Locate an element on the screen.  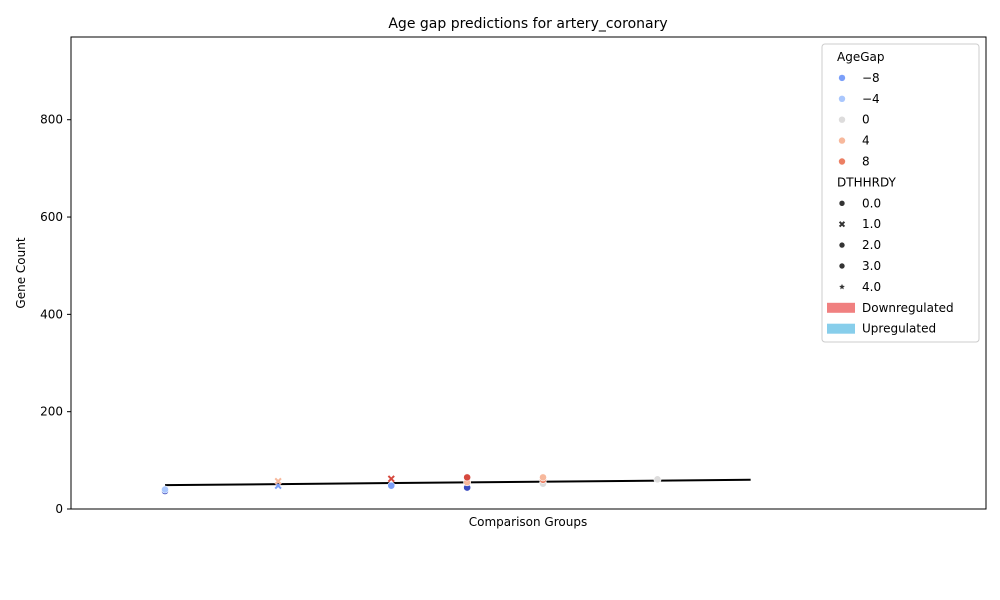
y-tick-label: 200 is located at coordinates (51, 412).